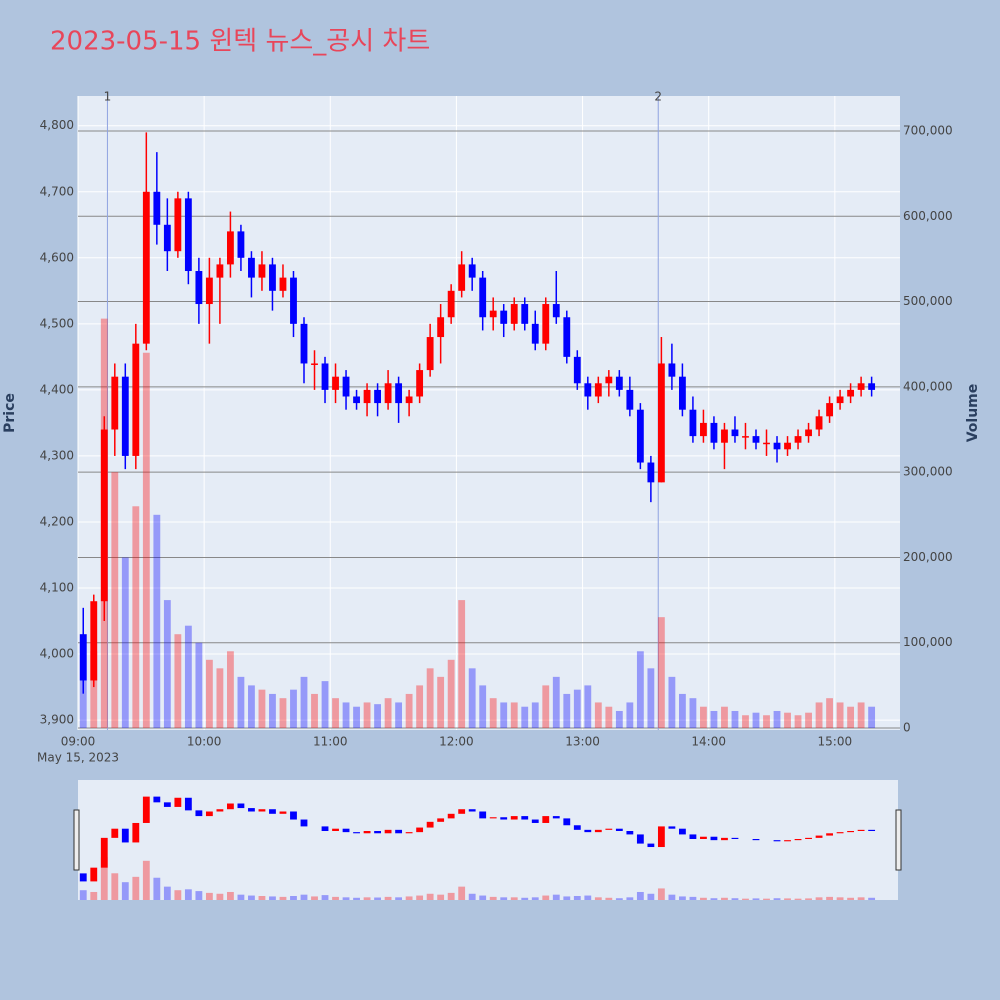 The image size is (1000, 1000). I want to click on y-tick-label: 4,700, so click(57, 191).